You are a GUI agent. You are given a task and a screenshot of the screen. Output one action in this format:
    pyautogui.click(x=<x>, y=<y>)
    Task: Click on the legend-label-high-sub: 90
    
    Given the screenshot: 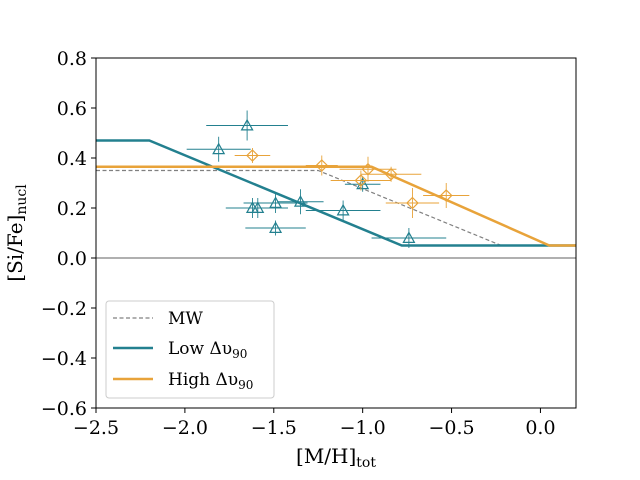 What is the action you would take?
    pyautogui.click(x=245, y=385)
    